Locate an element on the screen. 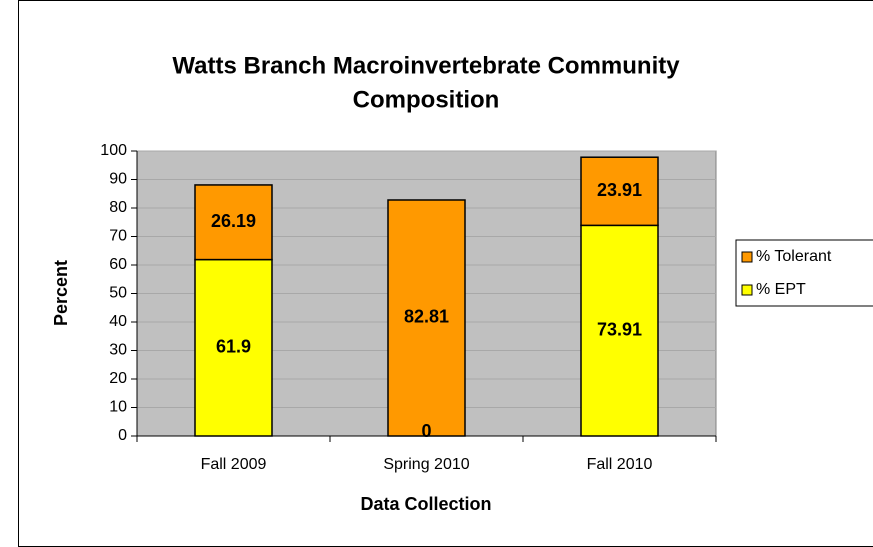 This screenshot has height=547, width=873. legend-box is located at coordinates (804, 273).